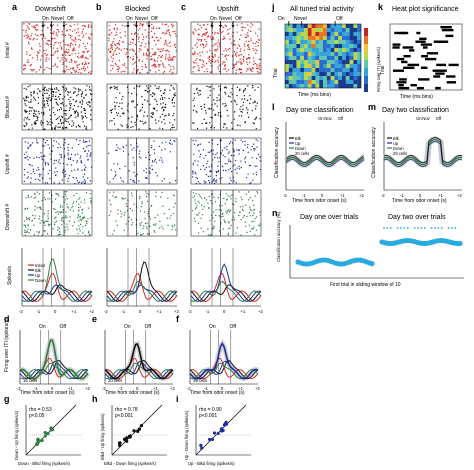  What do you see at coordinates (273, 107) in the screenshot?
I see `panel-l-letter: l` at bounding box center [273, 107].